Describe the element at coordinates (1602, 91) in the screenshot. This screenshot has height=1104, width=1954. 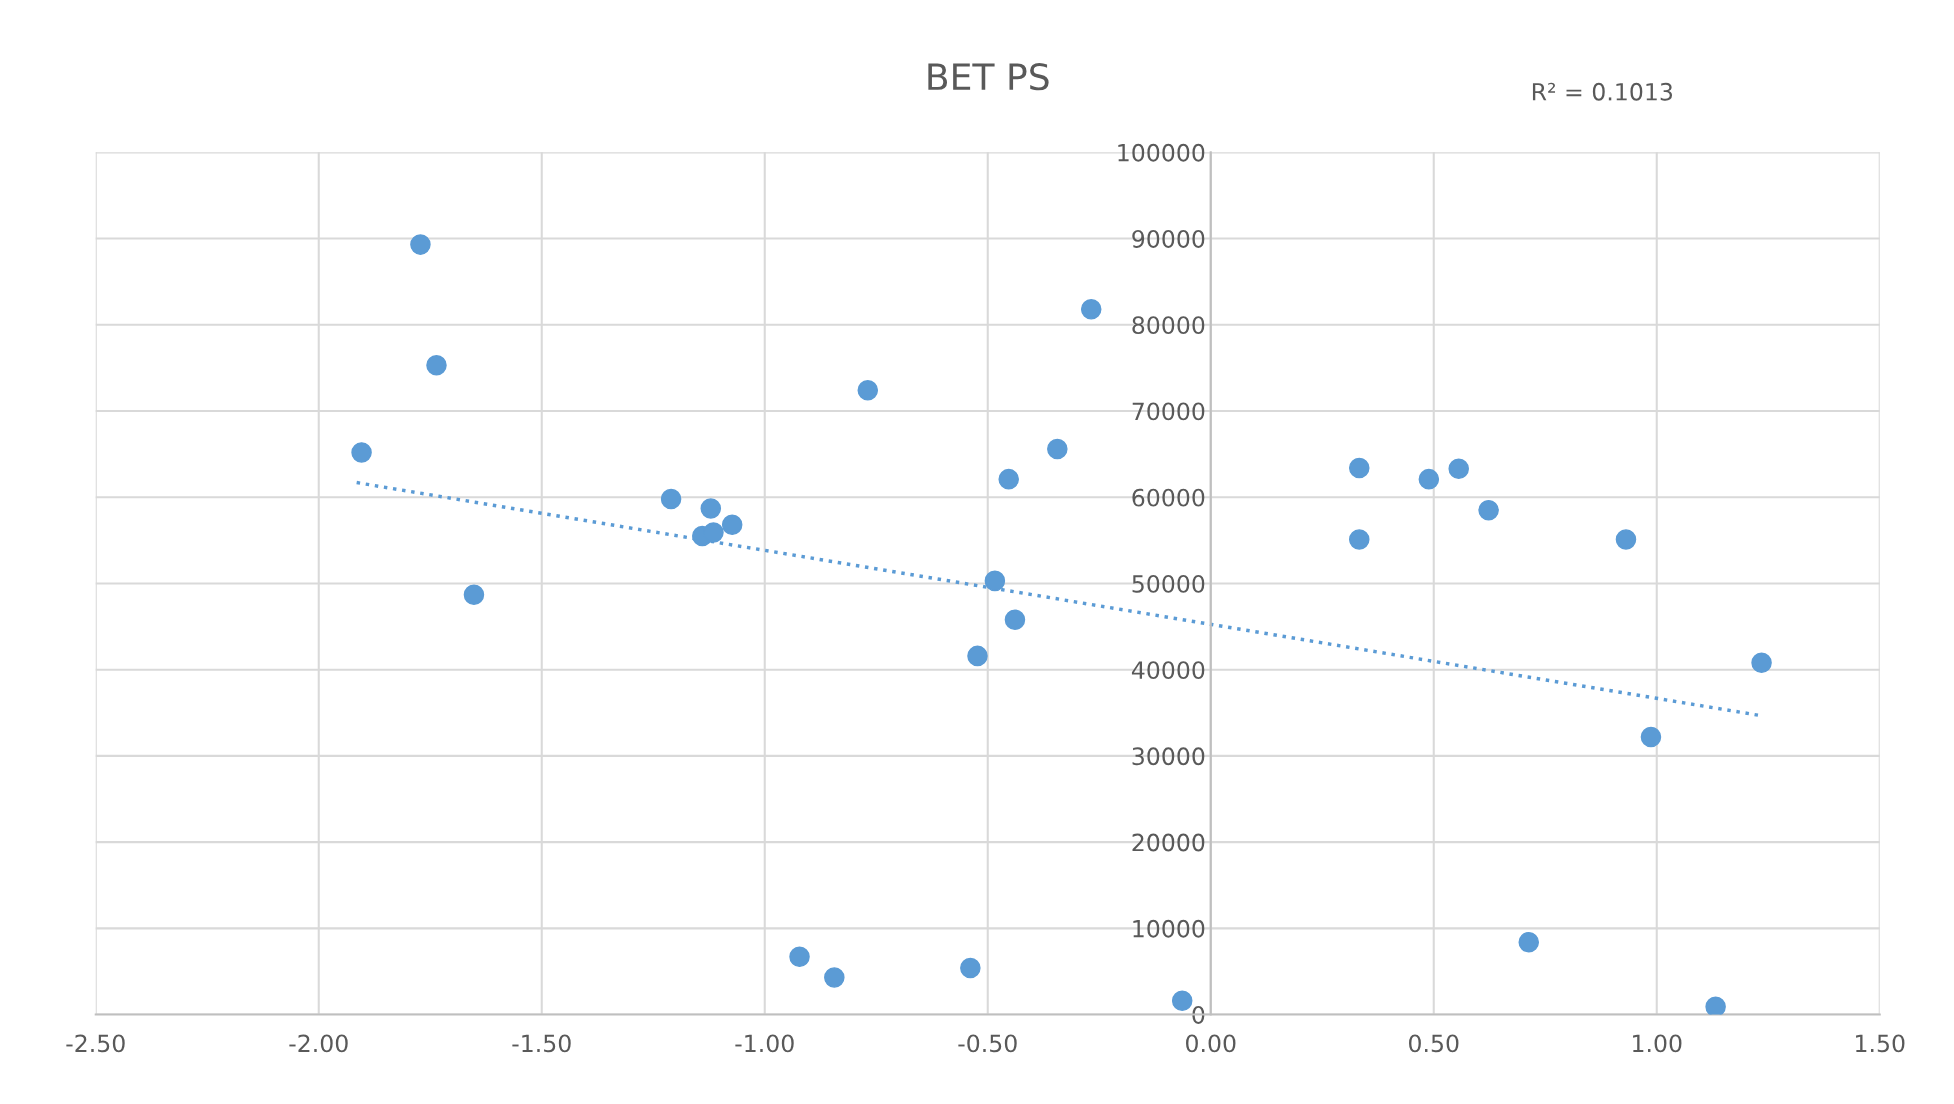
I see `text: R² = 0.1013` at that location.